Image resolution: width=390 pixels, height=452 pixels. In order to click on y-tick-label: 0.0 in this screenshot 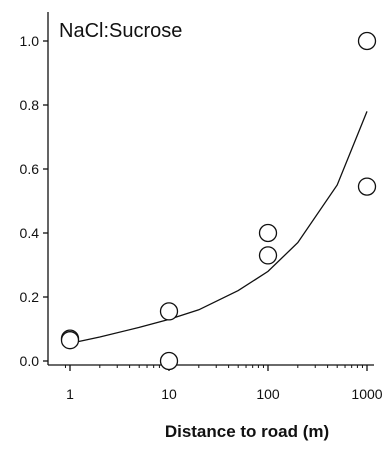, I will do `click(30, 361)`.